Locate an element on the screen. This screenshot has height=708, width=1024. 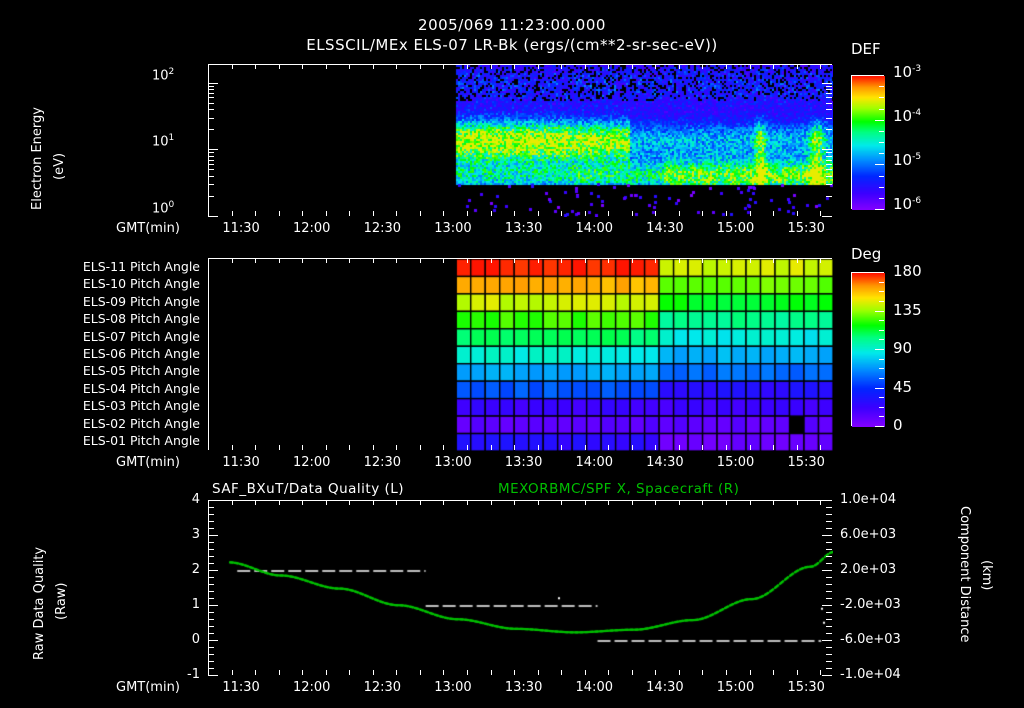
panel3-ylabel-left-units: (Raw) is located at coordinates (61, 601).